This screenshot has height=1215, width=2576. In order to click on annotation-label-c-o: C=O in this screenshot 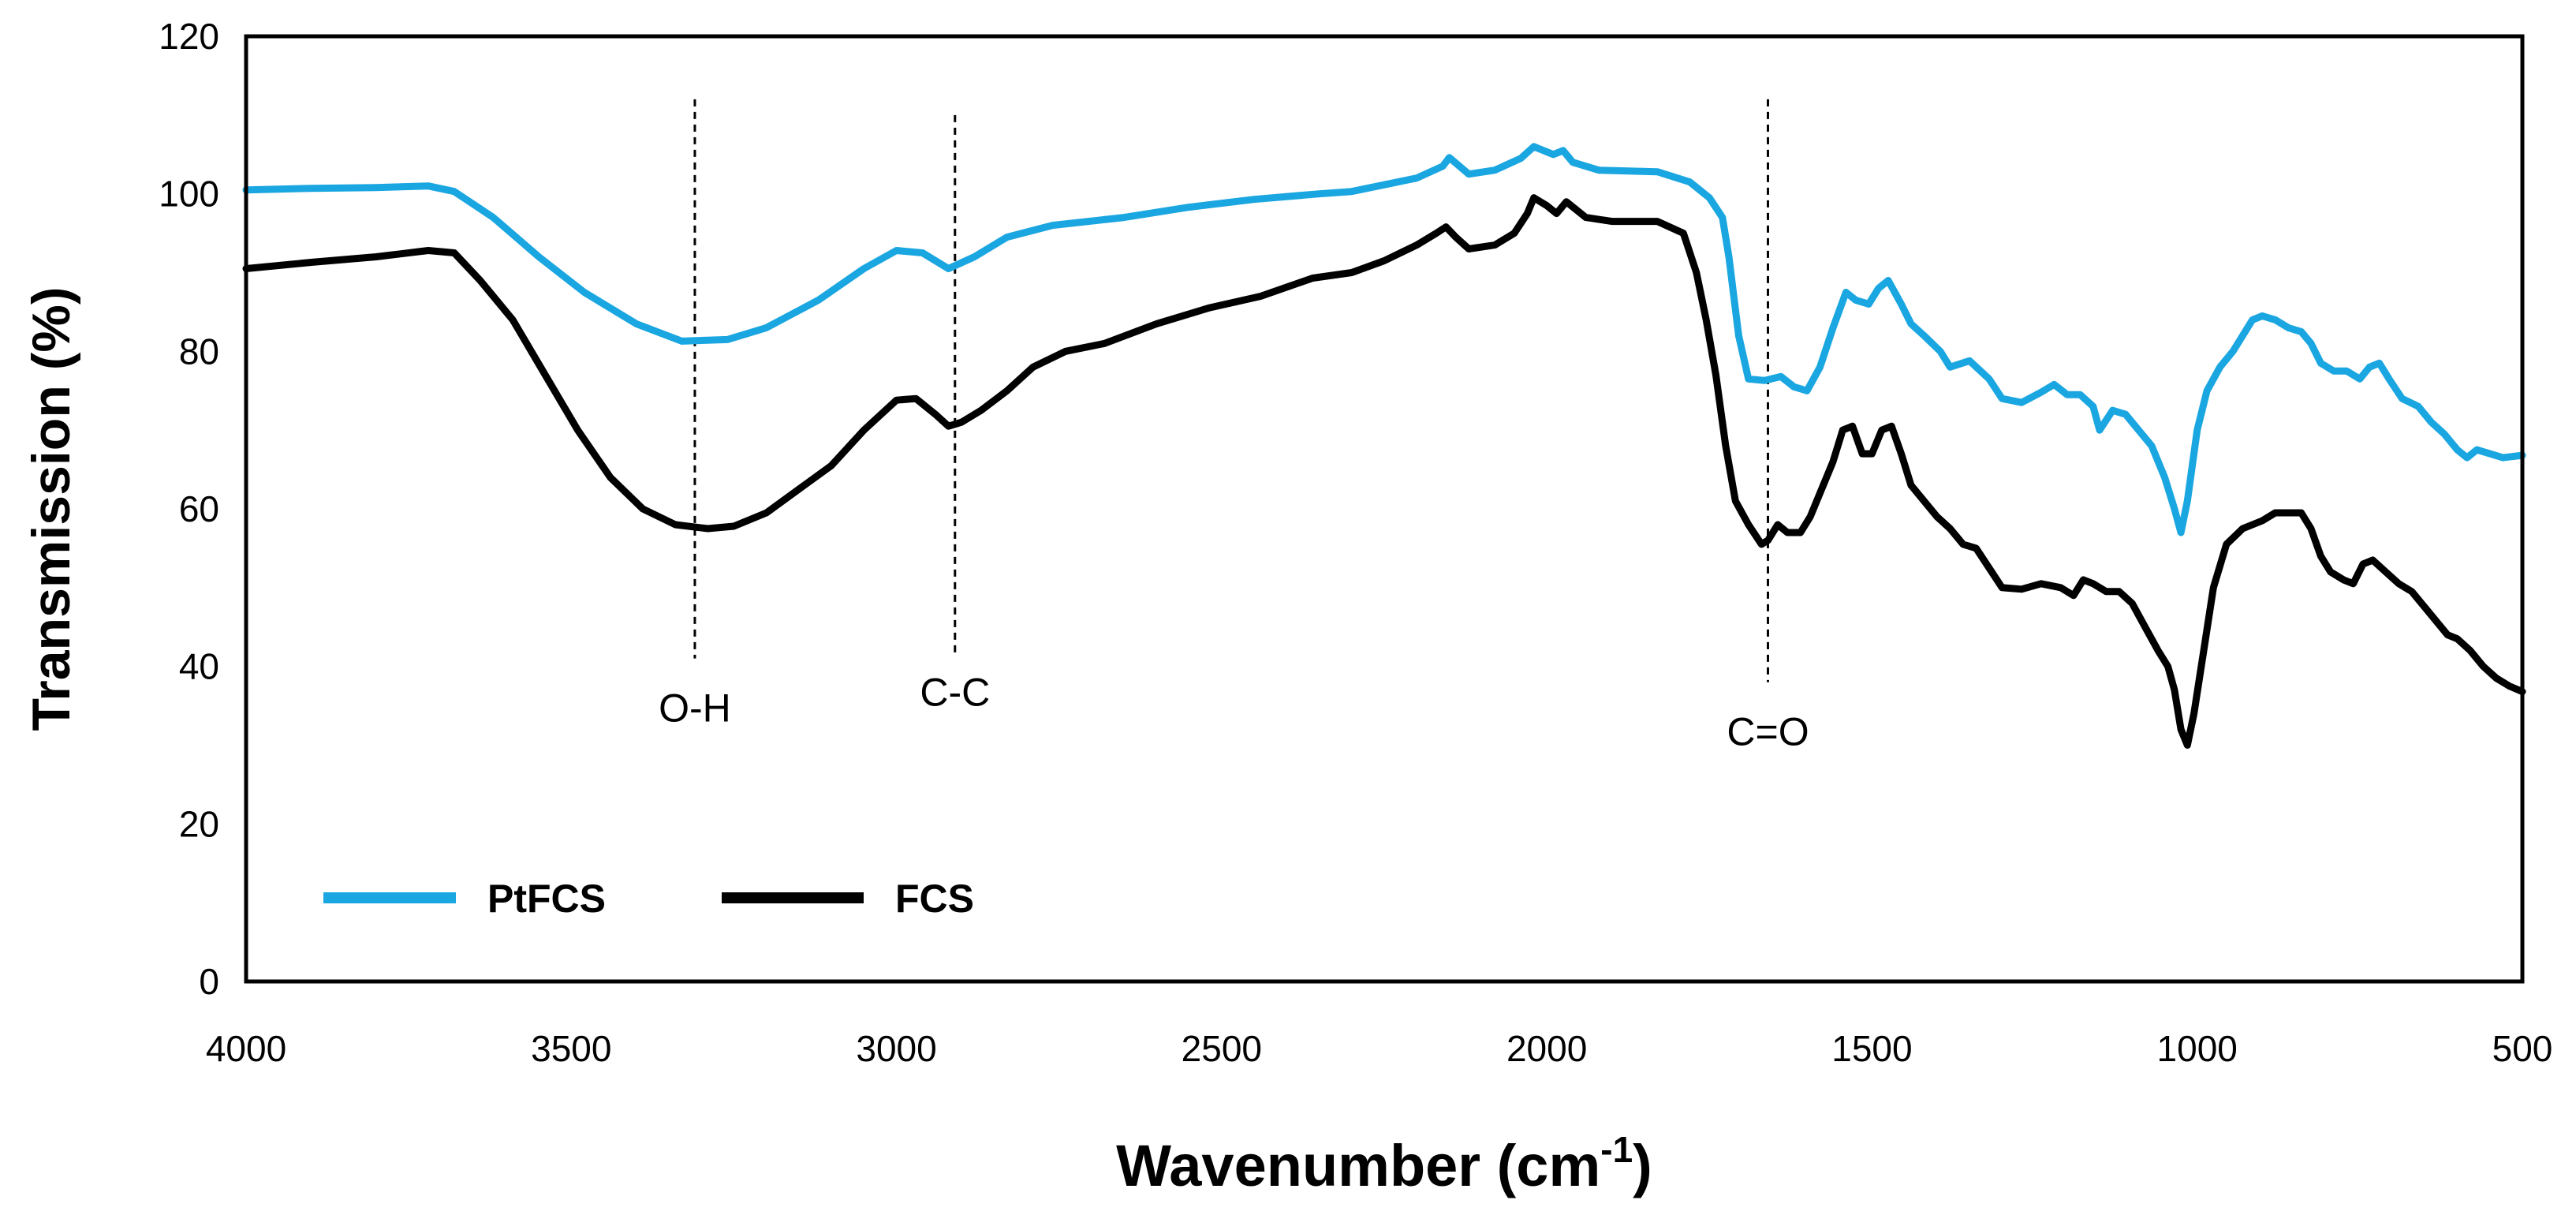, I will do `click(1768, 732)`.